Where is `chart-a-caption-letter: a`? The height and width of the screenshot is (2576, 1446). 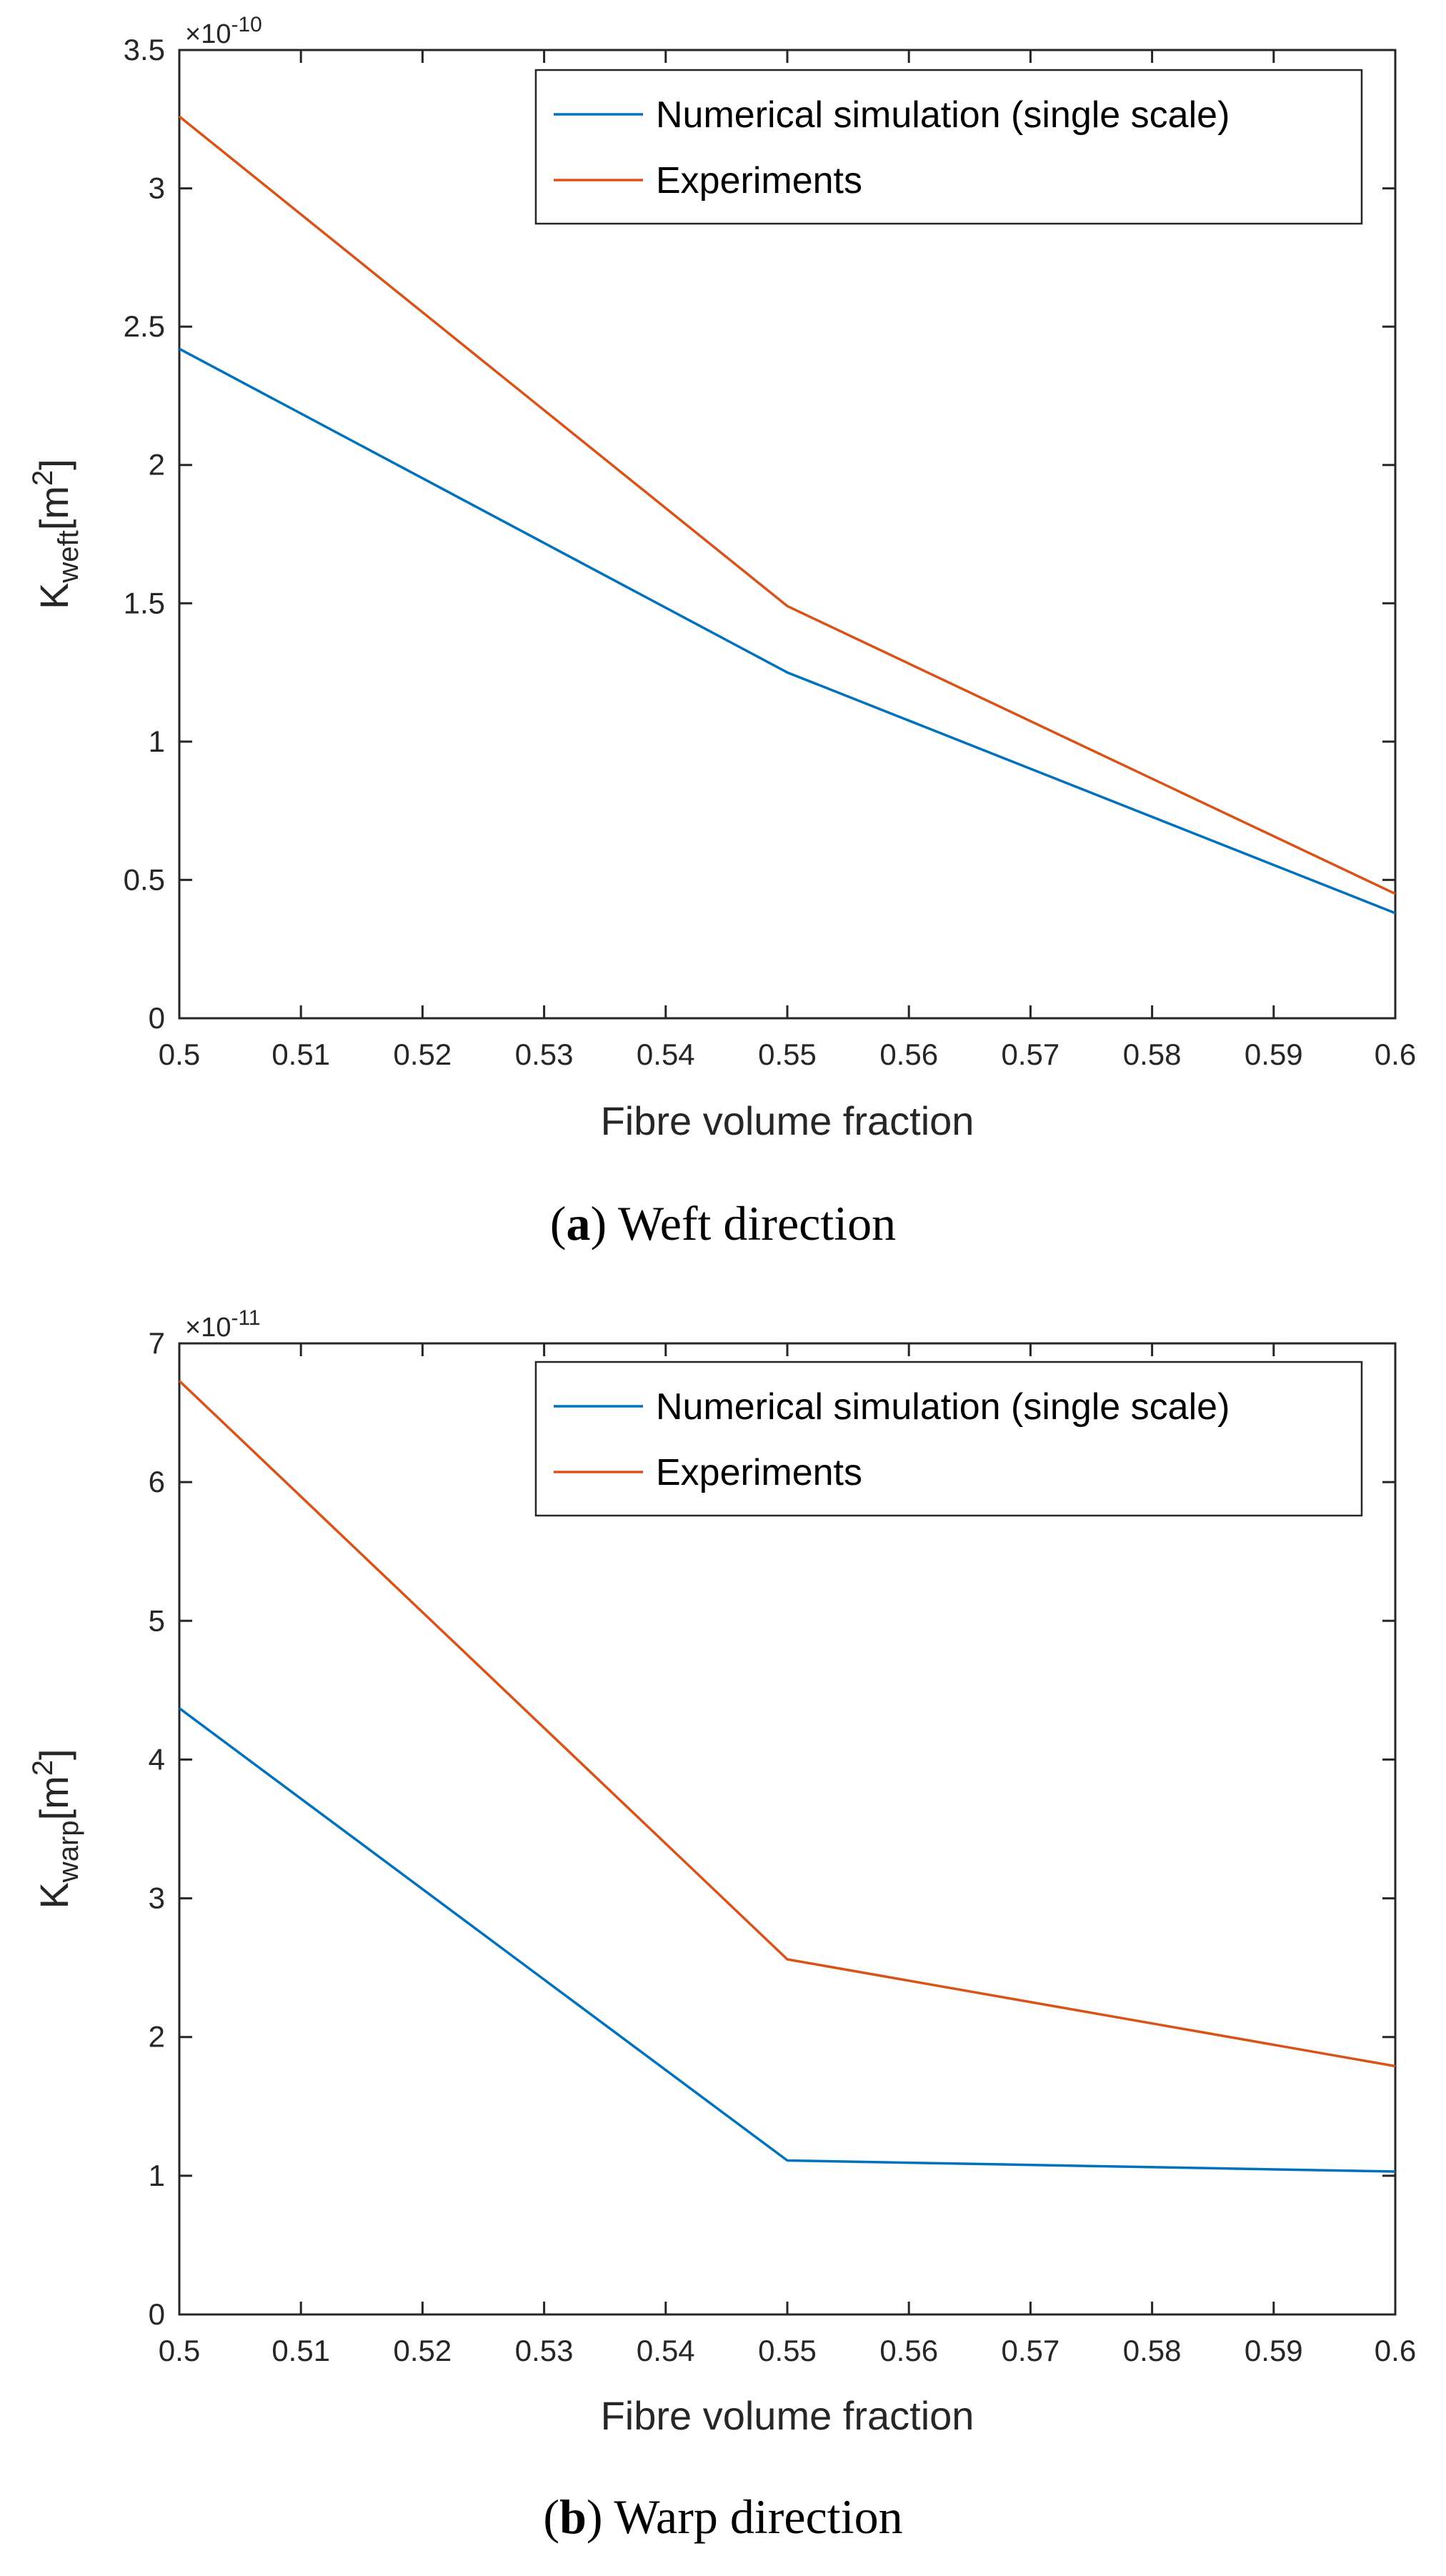
chart-a-caption-letter: a is located at coordinates (579, 1223).